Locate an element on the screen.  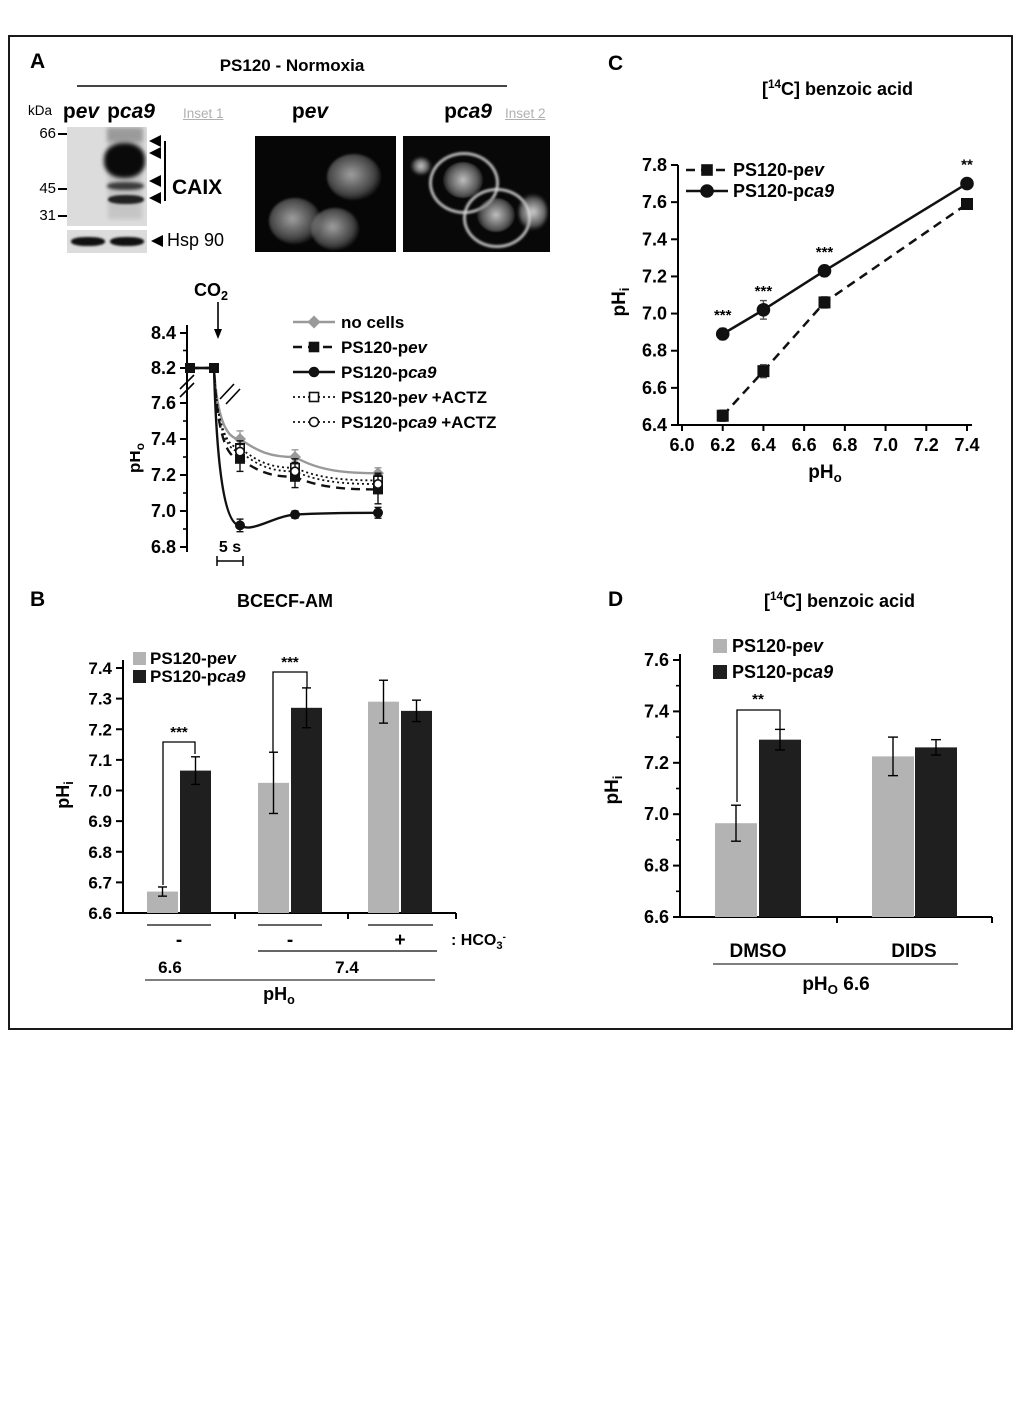
kda-label: kDa is located at coordinates (40, 110).